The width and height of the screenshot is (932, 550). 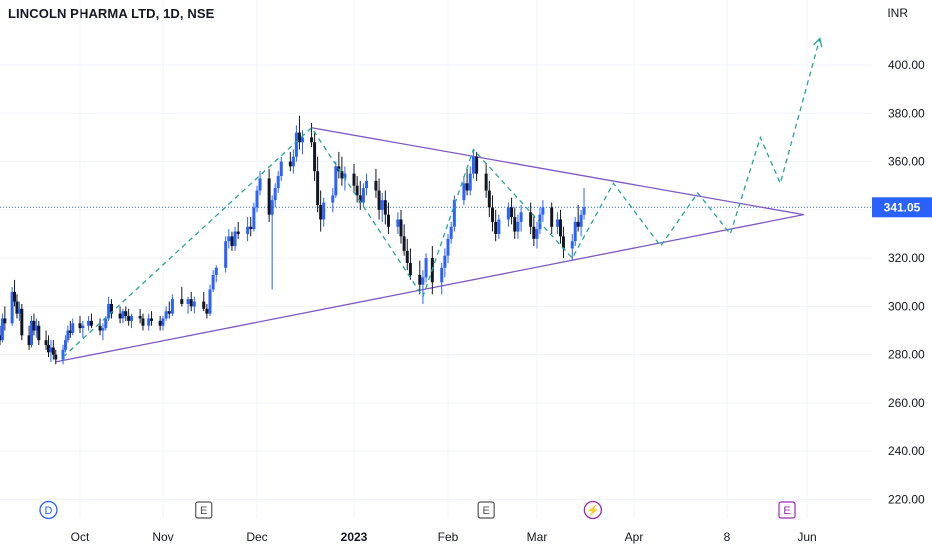 I want to click on dividend-icon, so click(x=48, y=510).